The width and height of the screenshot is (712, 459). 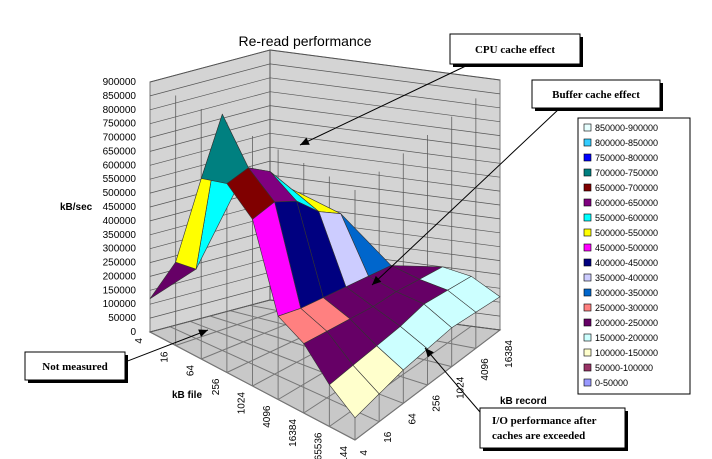 What do you see at coordinates (523, 401) in the screenshot?
I see `y-axis-label: kB record` at bounding box center [523, 401].